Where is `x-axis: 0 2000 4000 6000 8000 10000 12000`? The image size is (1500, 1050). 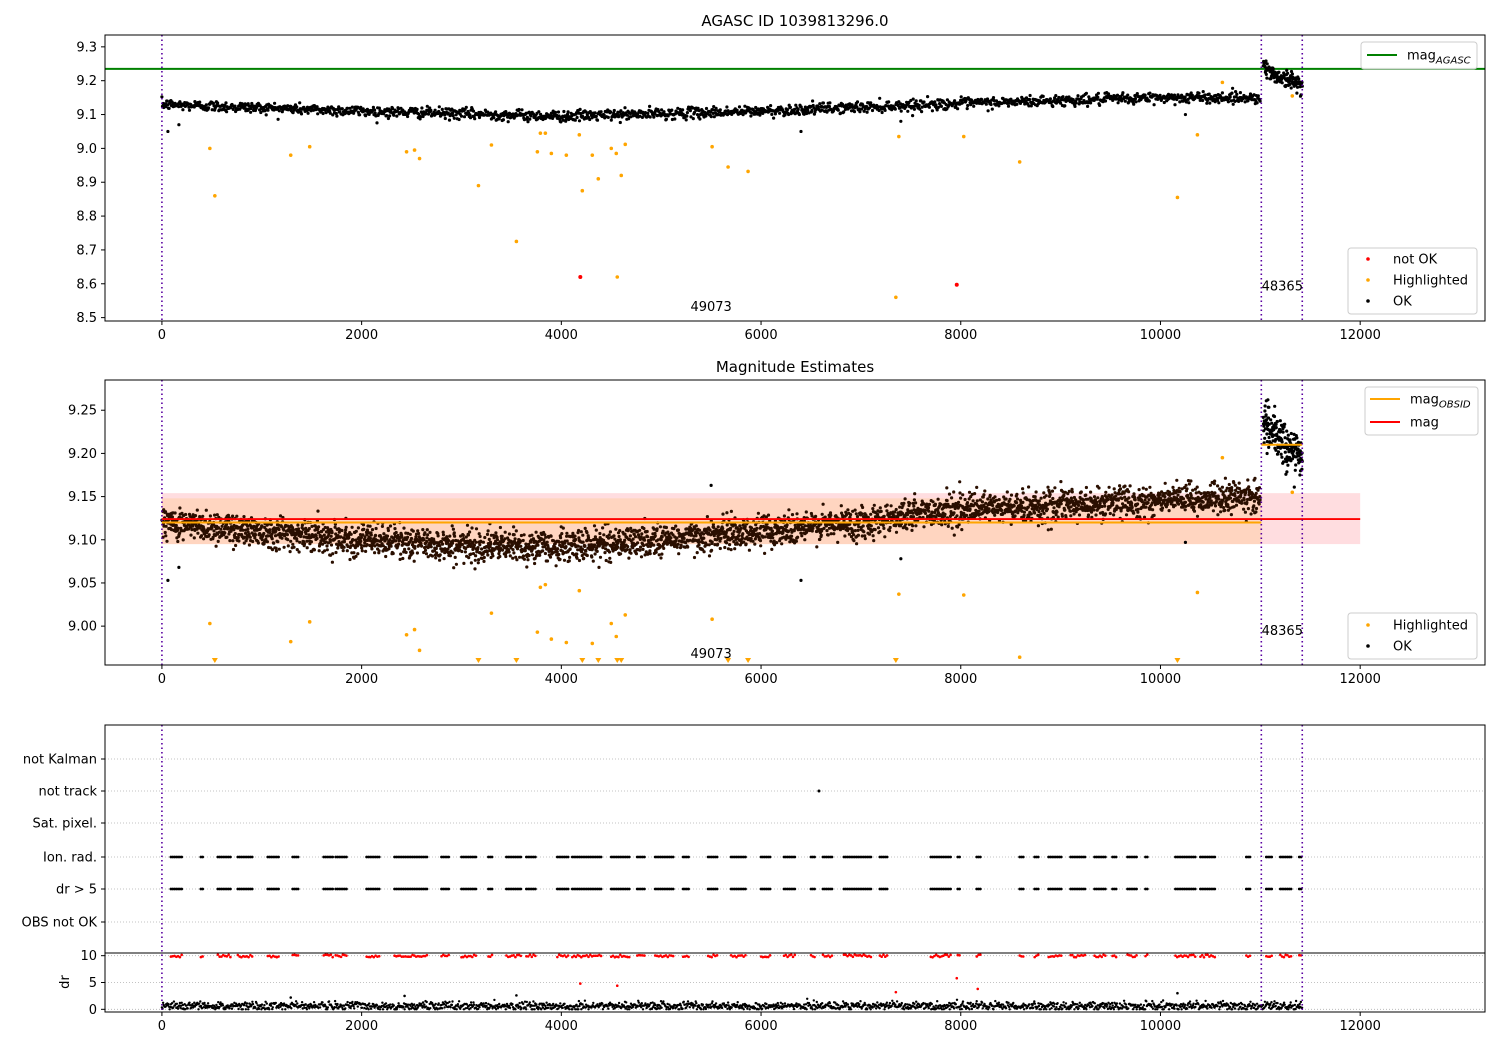 x-axis: 0 2000 4000 6000 8000 10000 12000 is located at coordinates (769, 332).